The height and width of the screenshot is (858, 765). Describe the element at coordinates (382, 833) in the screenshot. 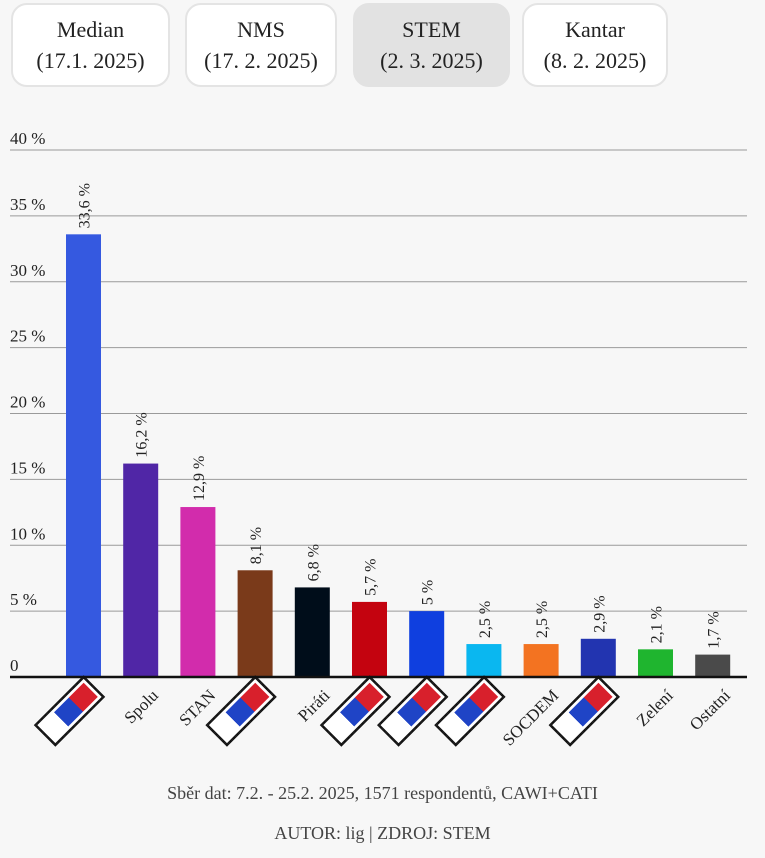

I see `source-credit: AUTOR: lig | ZDROJ: STEM` at that location.